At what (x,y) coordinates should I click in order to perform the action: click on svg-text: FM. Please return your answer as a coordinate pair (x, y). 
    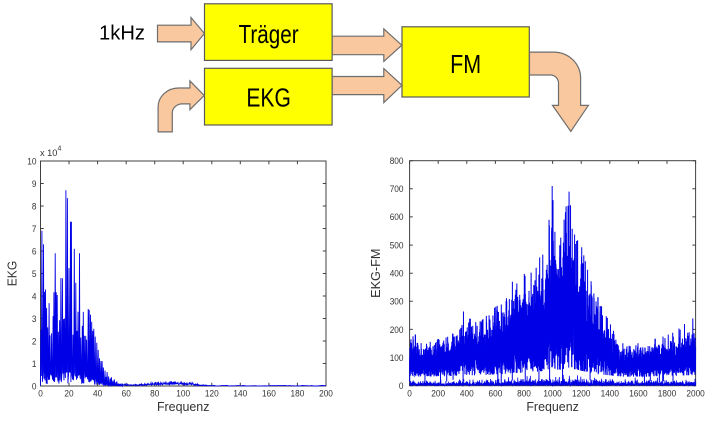
    Looking at the image, I should click on (465, 64).